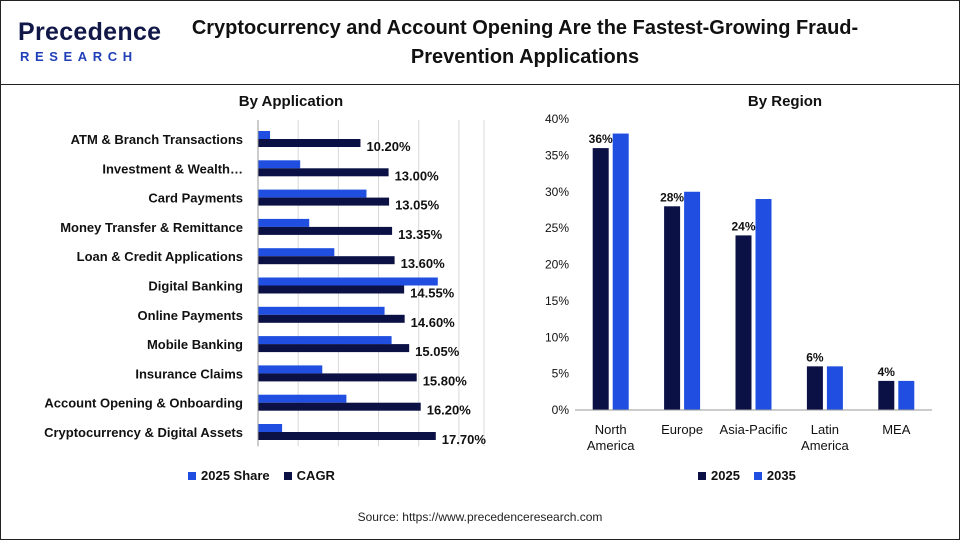 Image resolution: width=960 pixels, height=540 pixels. Describe the element at coordinates (557, 265) in the screenshot. I see `y-tick-label: 20%` at that location.